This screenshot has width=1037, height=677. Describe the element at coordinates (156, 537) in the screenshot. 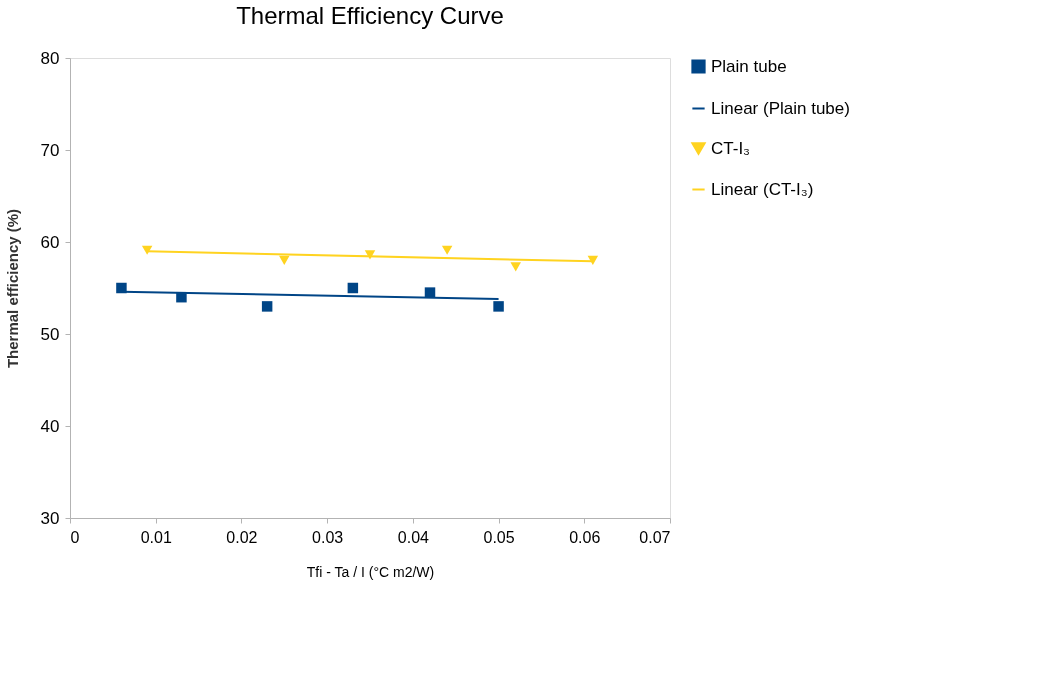

I see `x-tick-label: 0.01` at that location.